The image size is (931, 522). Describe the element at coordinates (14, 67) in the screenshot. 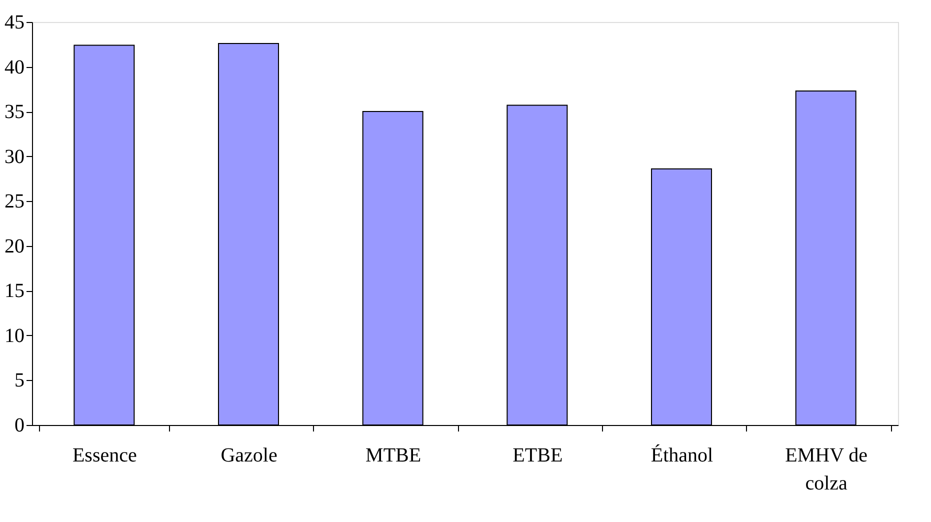

I see `y-tick-label: 40` at that location.